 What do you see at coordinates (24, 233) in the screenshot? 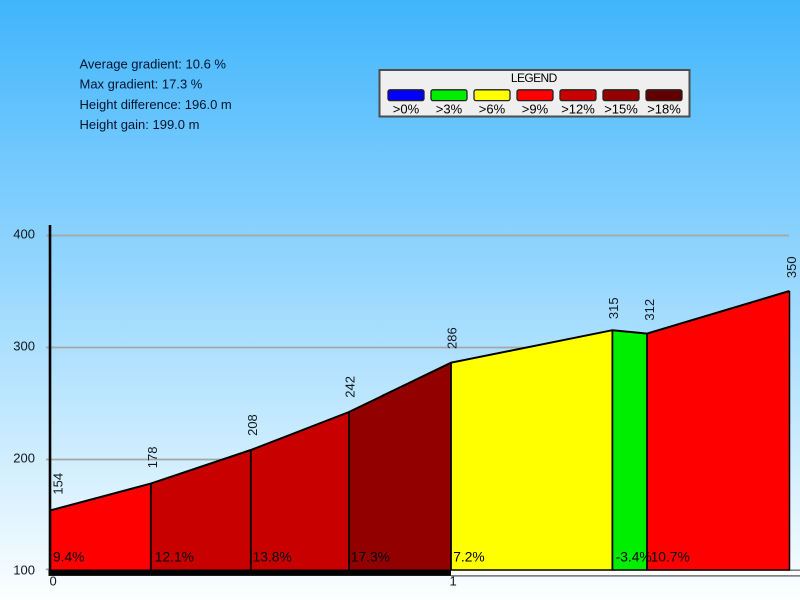
I see `svg-text: 400` at bounding box center [24, 233].